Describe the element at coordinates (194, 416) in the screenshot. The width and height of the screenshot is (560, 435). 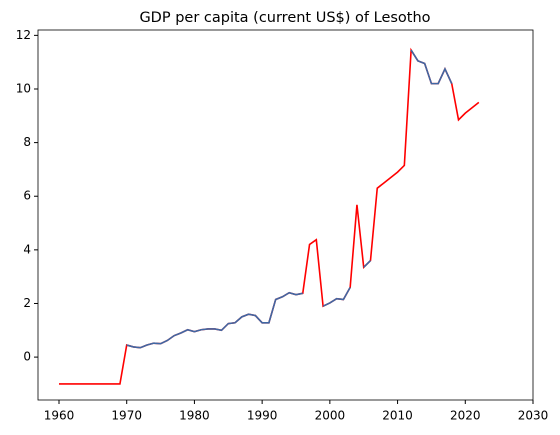
I see `x-tick-label: 1980` at that location.